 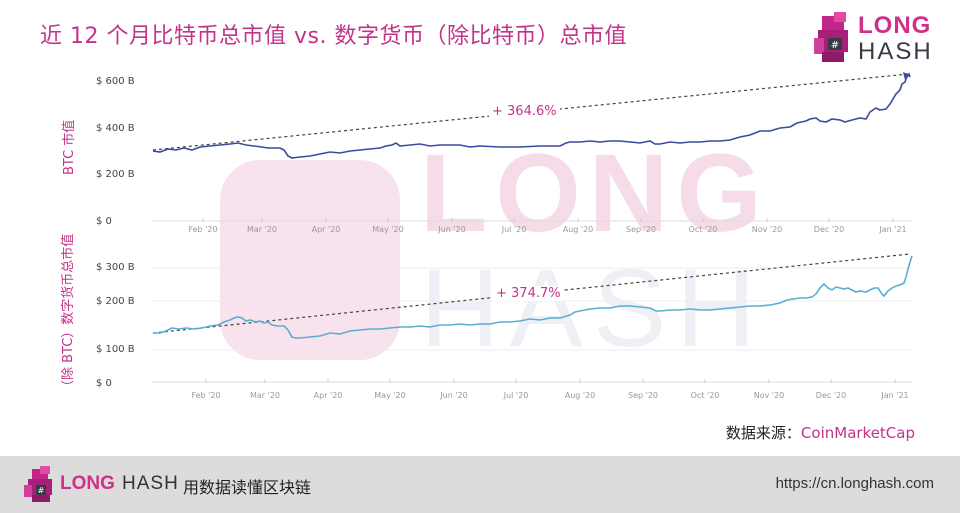 What do you see at coordinates (703, 229) in the screenshot?
I see `top-x-tick-label: Oct '20` at bounding box center [703, 229].